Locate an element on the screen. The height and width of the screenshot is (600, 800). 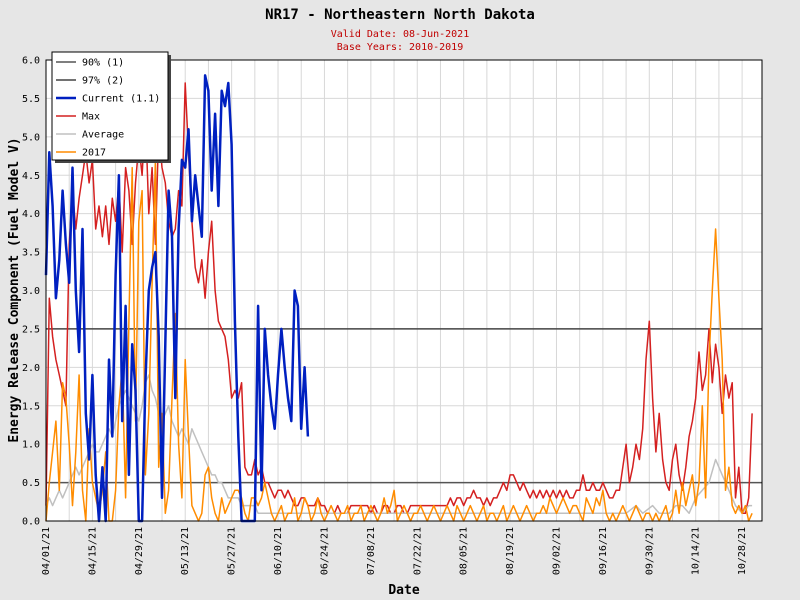
y-tick-label: 5.5 is located at coordinates (31, 99).